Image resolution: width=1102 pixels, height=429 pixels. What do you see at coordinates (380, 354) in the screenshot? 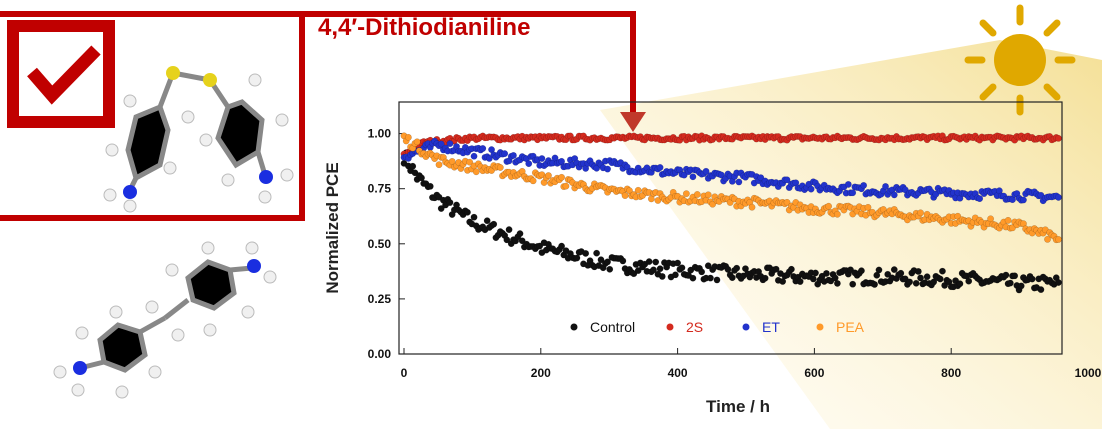
I see `y-tick-label: 0.00` at bounding box center [380, 354].